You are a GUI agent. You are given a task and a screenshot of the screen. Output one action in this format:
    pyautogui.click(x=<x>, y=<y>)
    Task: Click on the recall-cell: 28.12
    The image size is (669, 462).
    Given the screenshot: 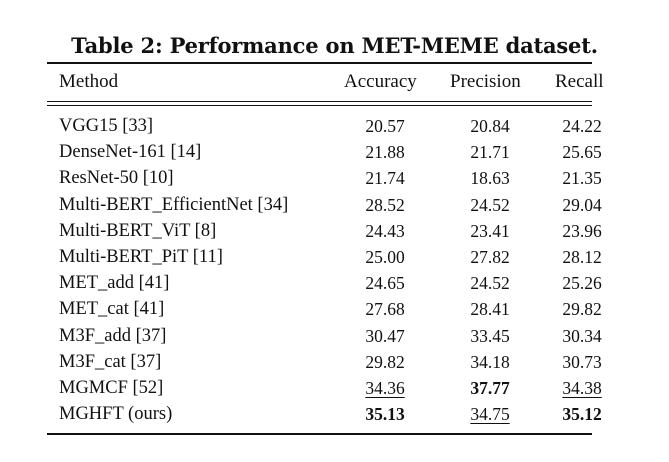 What is the action you would take?
    pyautogui.click(x=582, y=256)
    